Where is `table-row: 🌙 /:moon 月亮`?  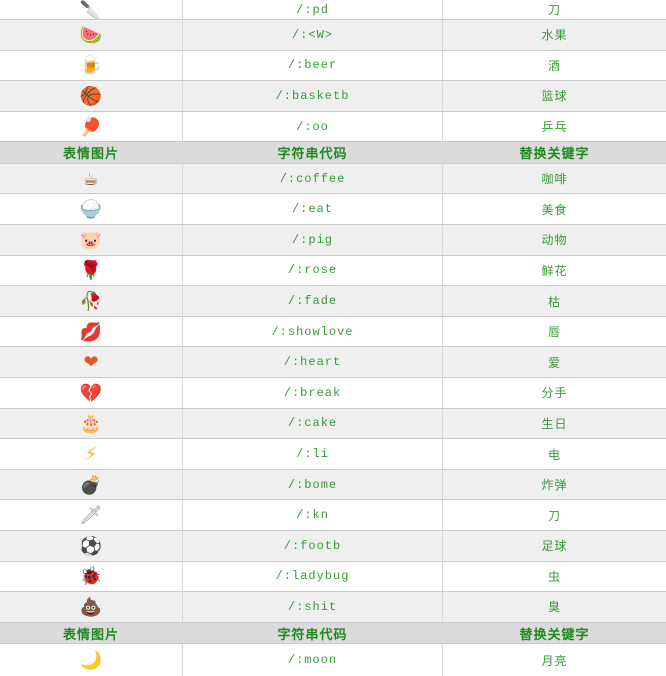 table-row: 🌙 /:moon 月亮 is located at coordinates (333, 660).